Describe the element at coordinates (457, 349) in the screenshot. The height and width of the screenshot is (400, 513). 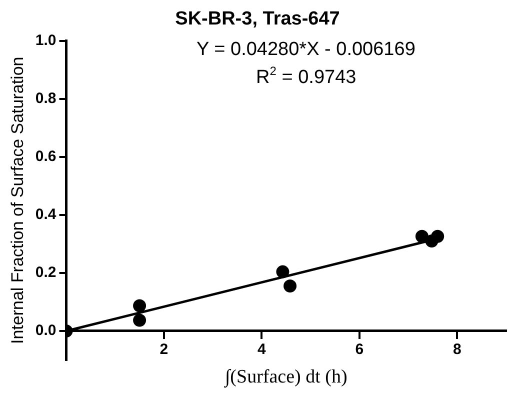
I see `x-tick-label: 8` at that location.